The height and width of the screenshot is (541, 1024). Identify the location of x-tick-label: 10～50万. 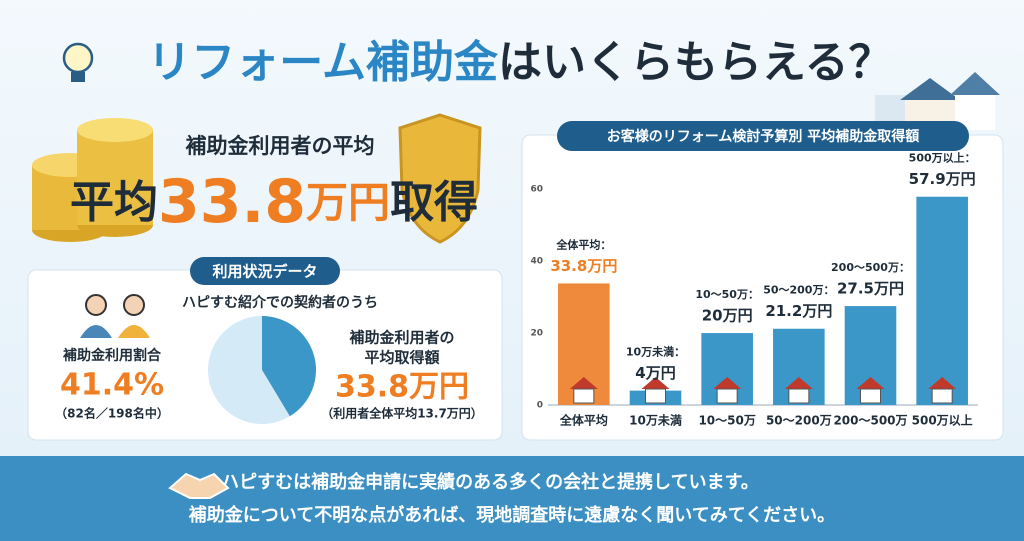
(726, 421).